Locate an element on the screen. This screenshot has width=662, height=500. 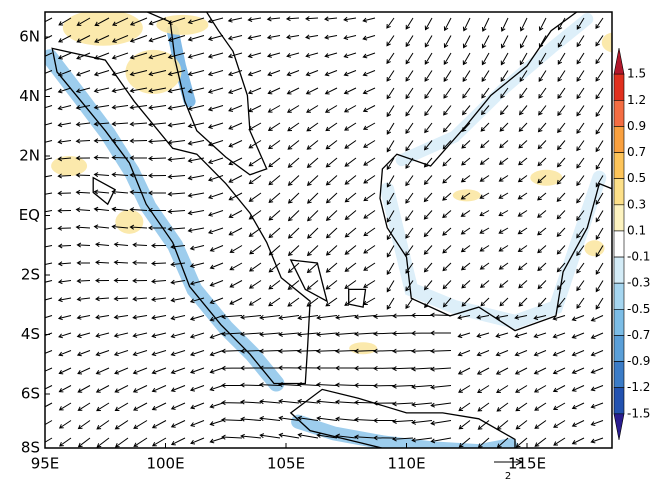
lon-label: 110E is located at coordinates (406, 464).